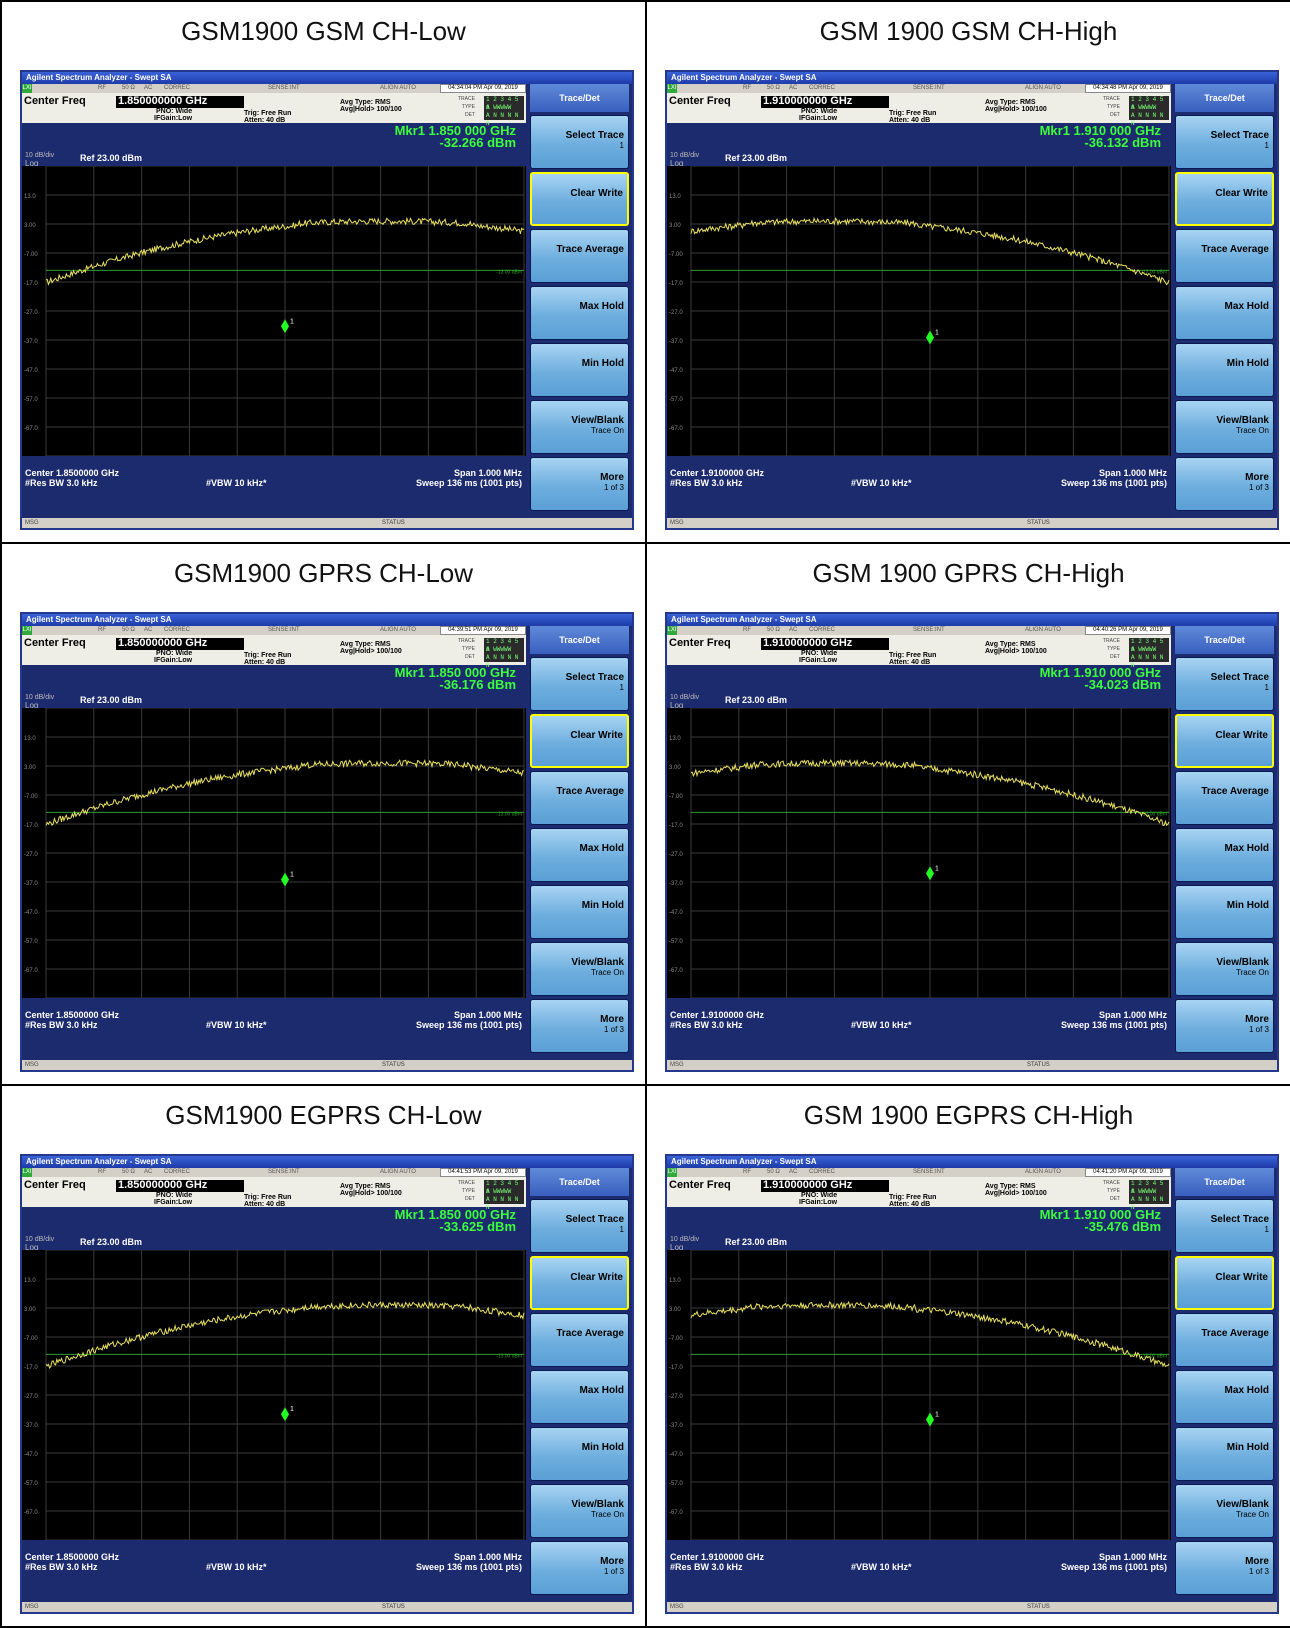  I want to click on limit-line-label: -13.00 dBm, so click(509, 272).